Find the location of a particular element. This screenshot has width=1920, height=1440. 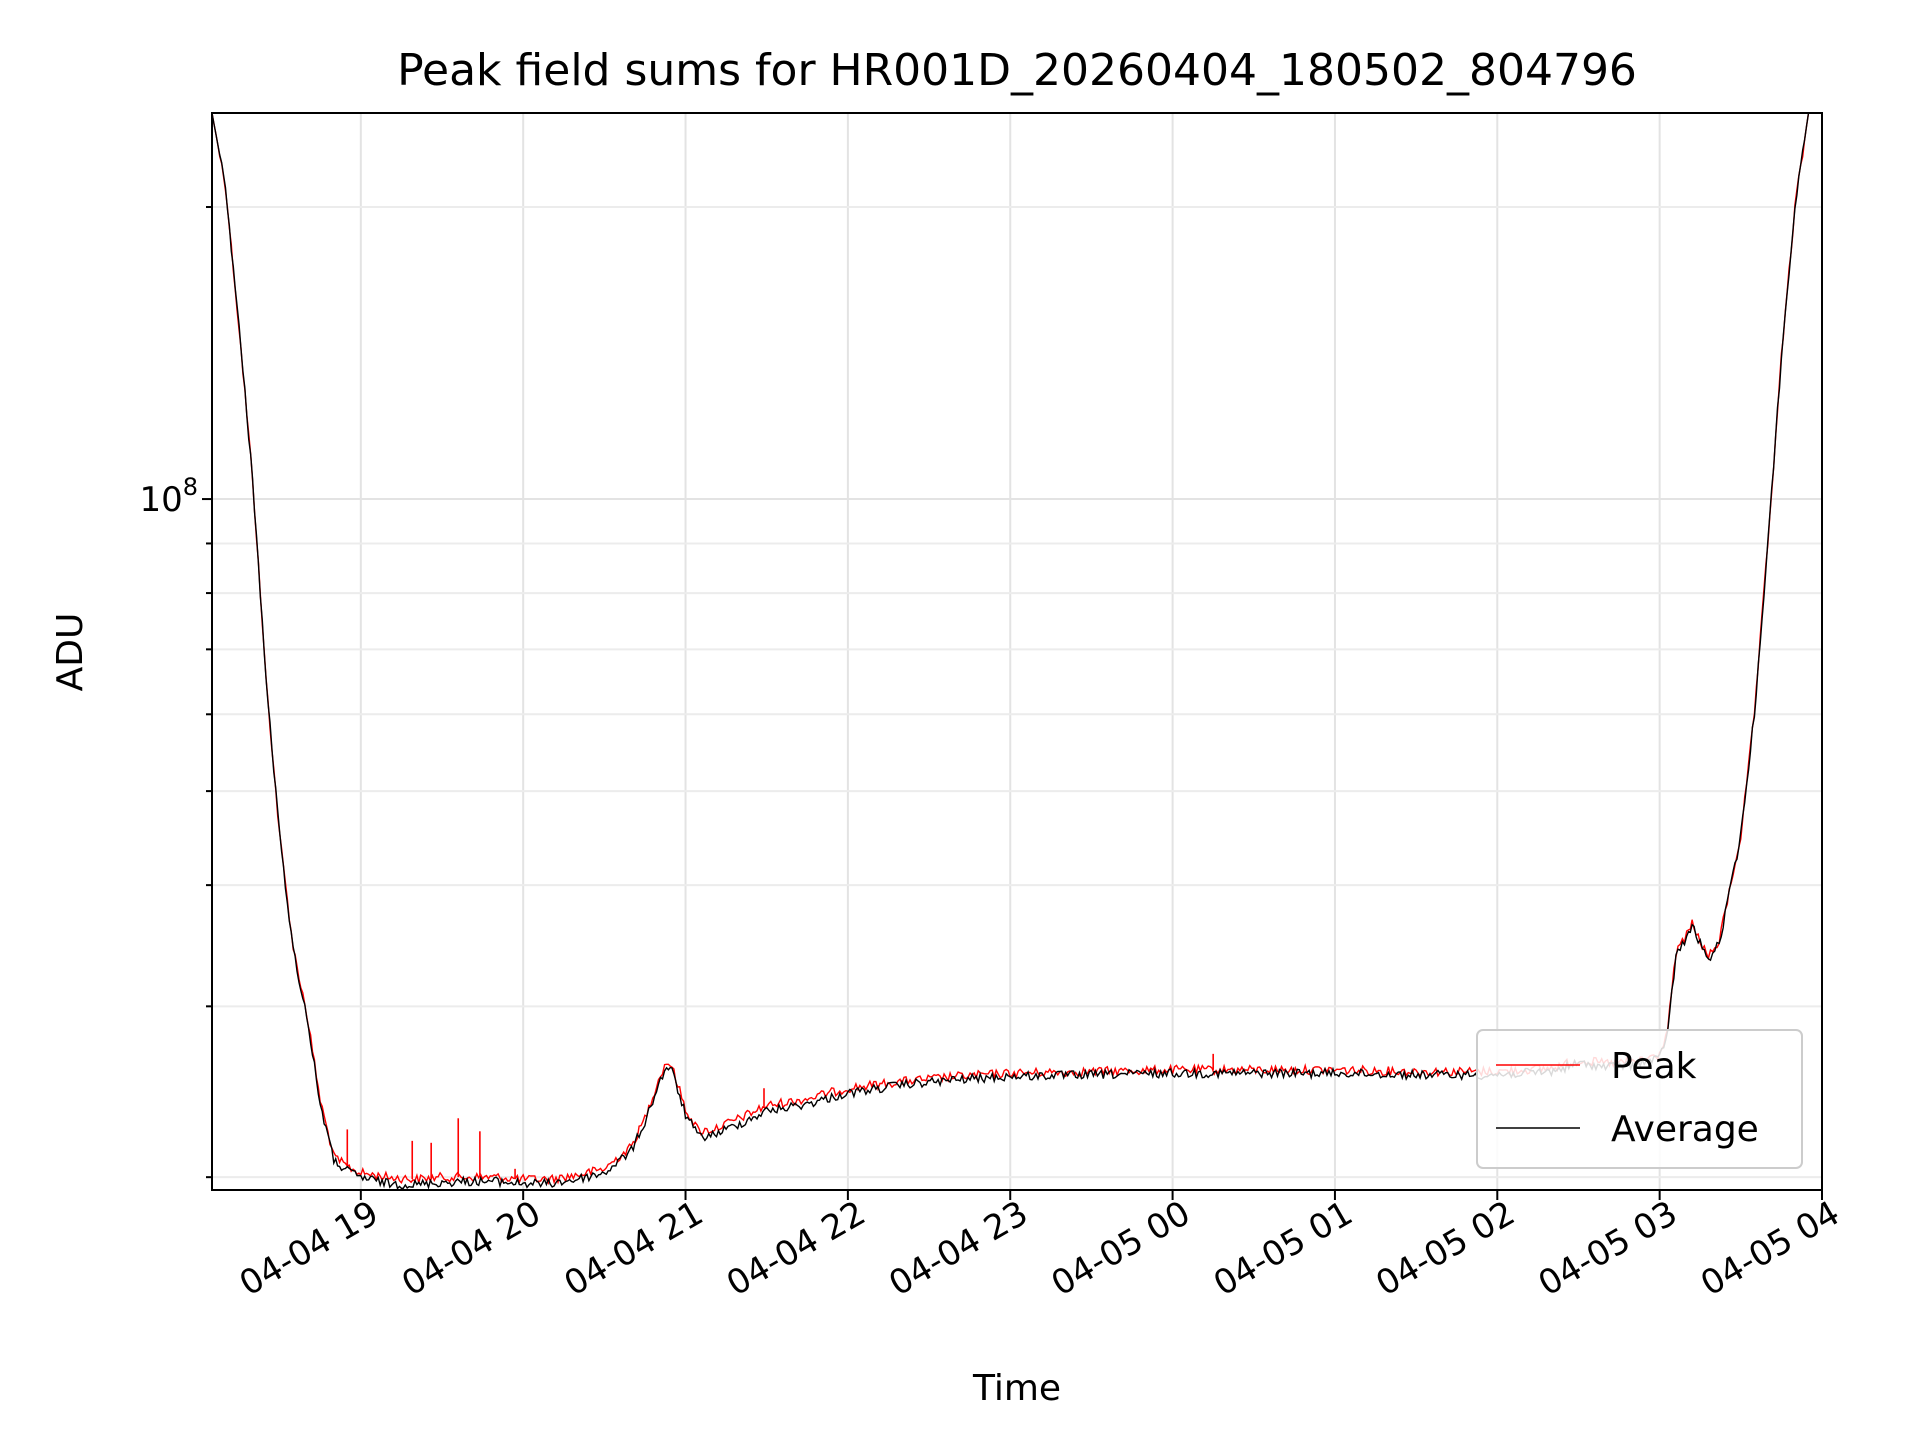

y-axis-label: ADU is located at coordinates (70, 652).